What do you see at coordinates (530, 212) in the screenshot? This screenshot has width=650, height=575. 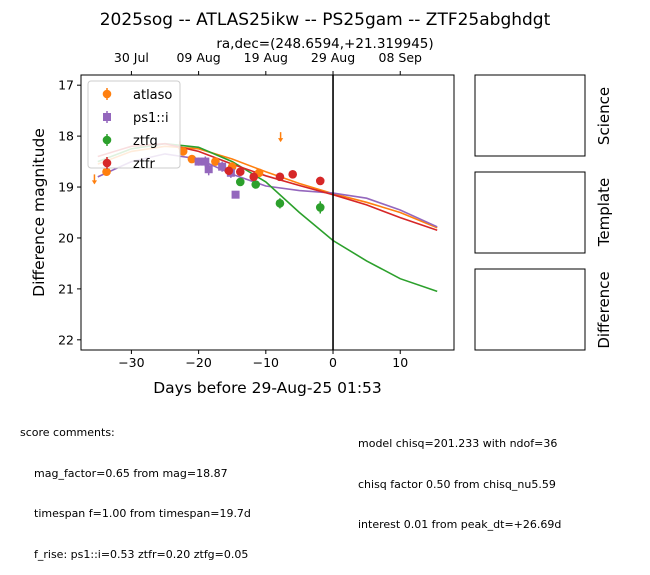 I see `template-panel` at bounding box center [530, 212].